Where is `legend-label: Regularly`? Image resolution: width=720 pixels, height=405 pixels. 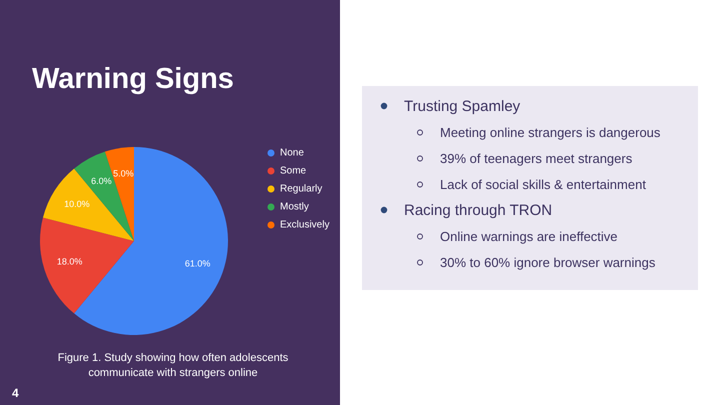
legend-label: Regularly is located at coordinates (301, 189).